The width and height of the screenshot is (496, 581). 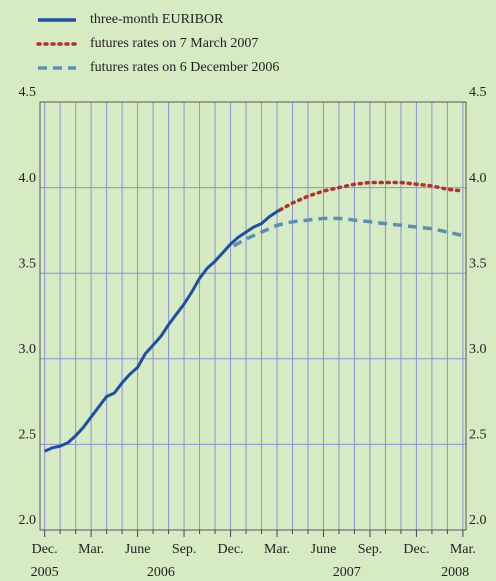 I want to click on y-tick-label: 3.5, so click(x=28, y=263).